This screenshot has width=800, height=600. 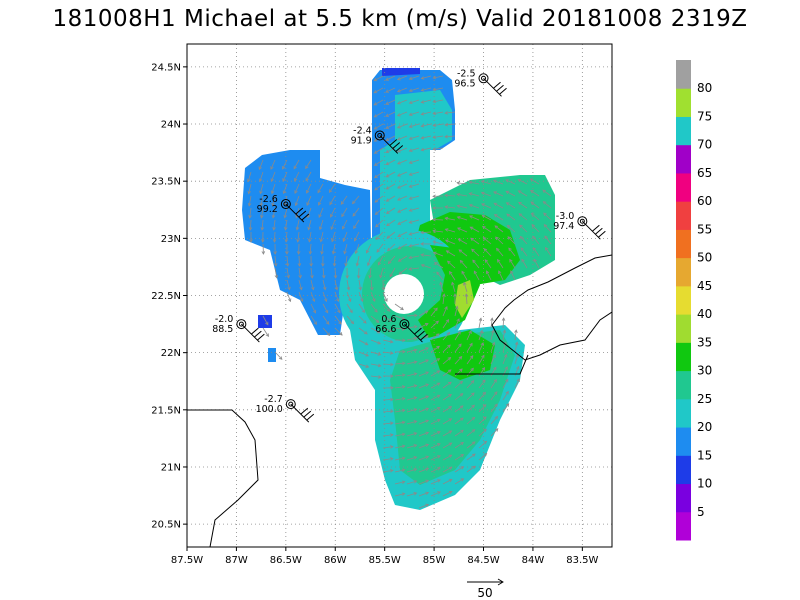 What do you see at coordinates (565, 216) in the screenshot?
I see `station-top-value: -3.0` at bounding box center [565, 216].